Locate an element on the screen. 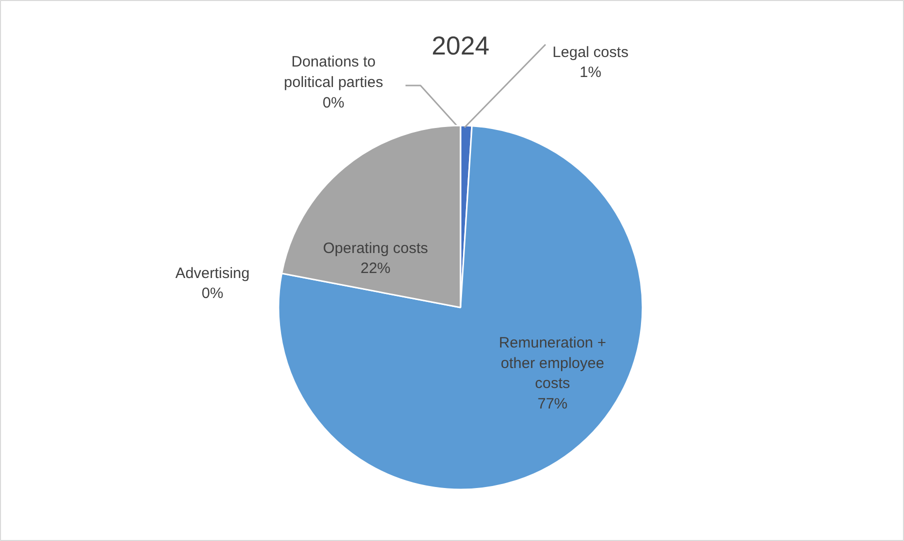  data-label: 77% is located at coordinates (552, 404).